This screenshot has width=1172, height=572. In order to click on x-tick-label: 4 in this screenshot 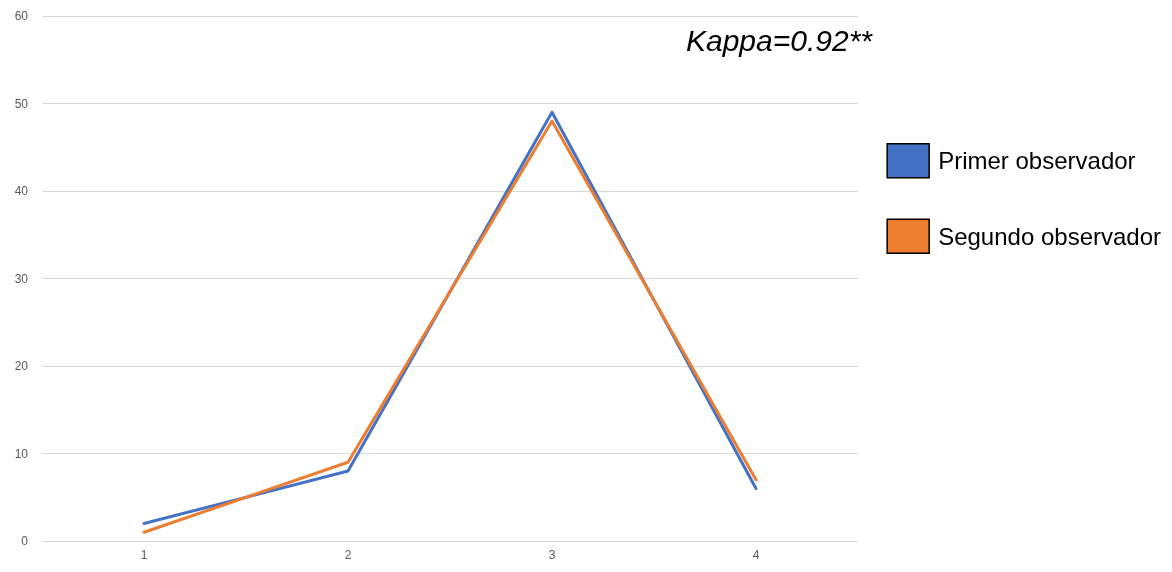, I will do `click(756, 555)`.